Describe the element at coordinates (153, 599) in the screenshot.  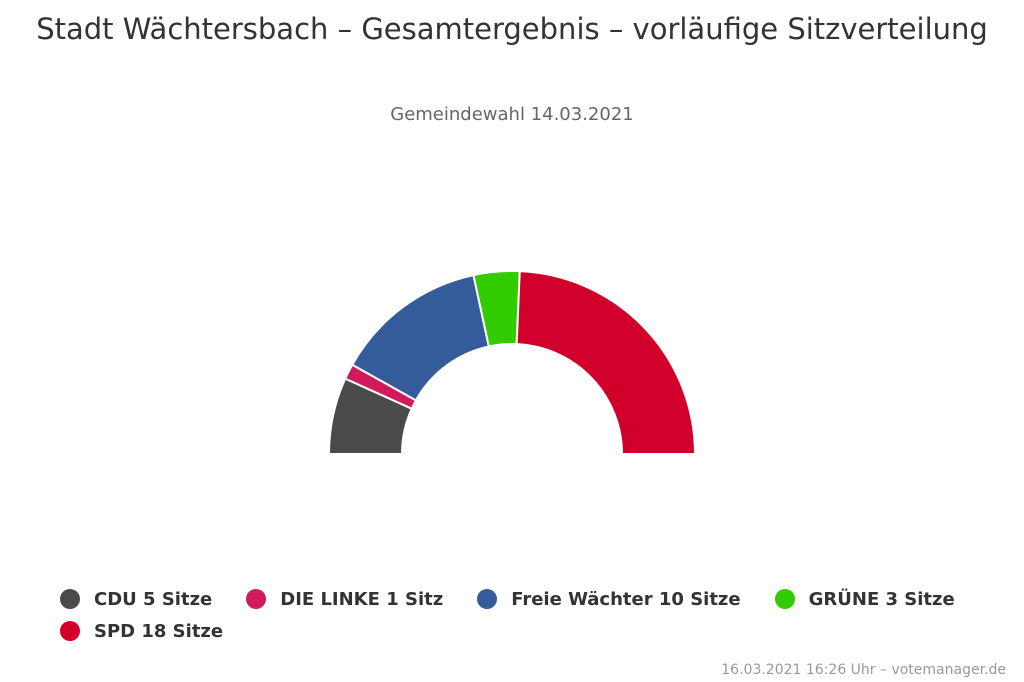
I see `legend-label: CDU 5 Sitze` at that location.